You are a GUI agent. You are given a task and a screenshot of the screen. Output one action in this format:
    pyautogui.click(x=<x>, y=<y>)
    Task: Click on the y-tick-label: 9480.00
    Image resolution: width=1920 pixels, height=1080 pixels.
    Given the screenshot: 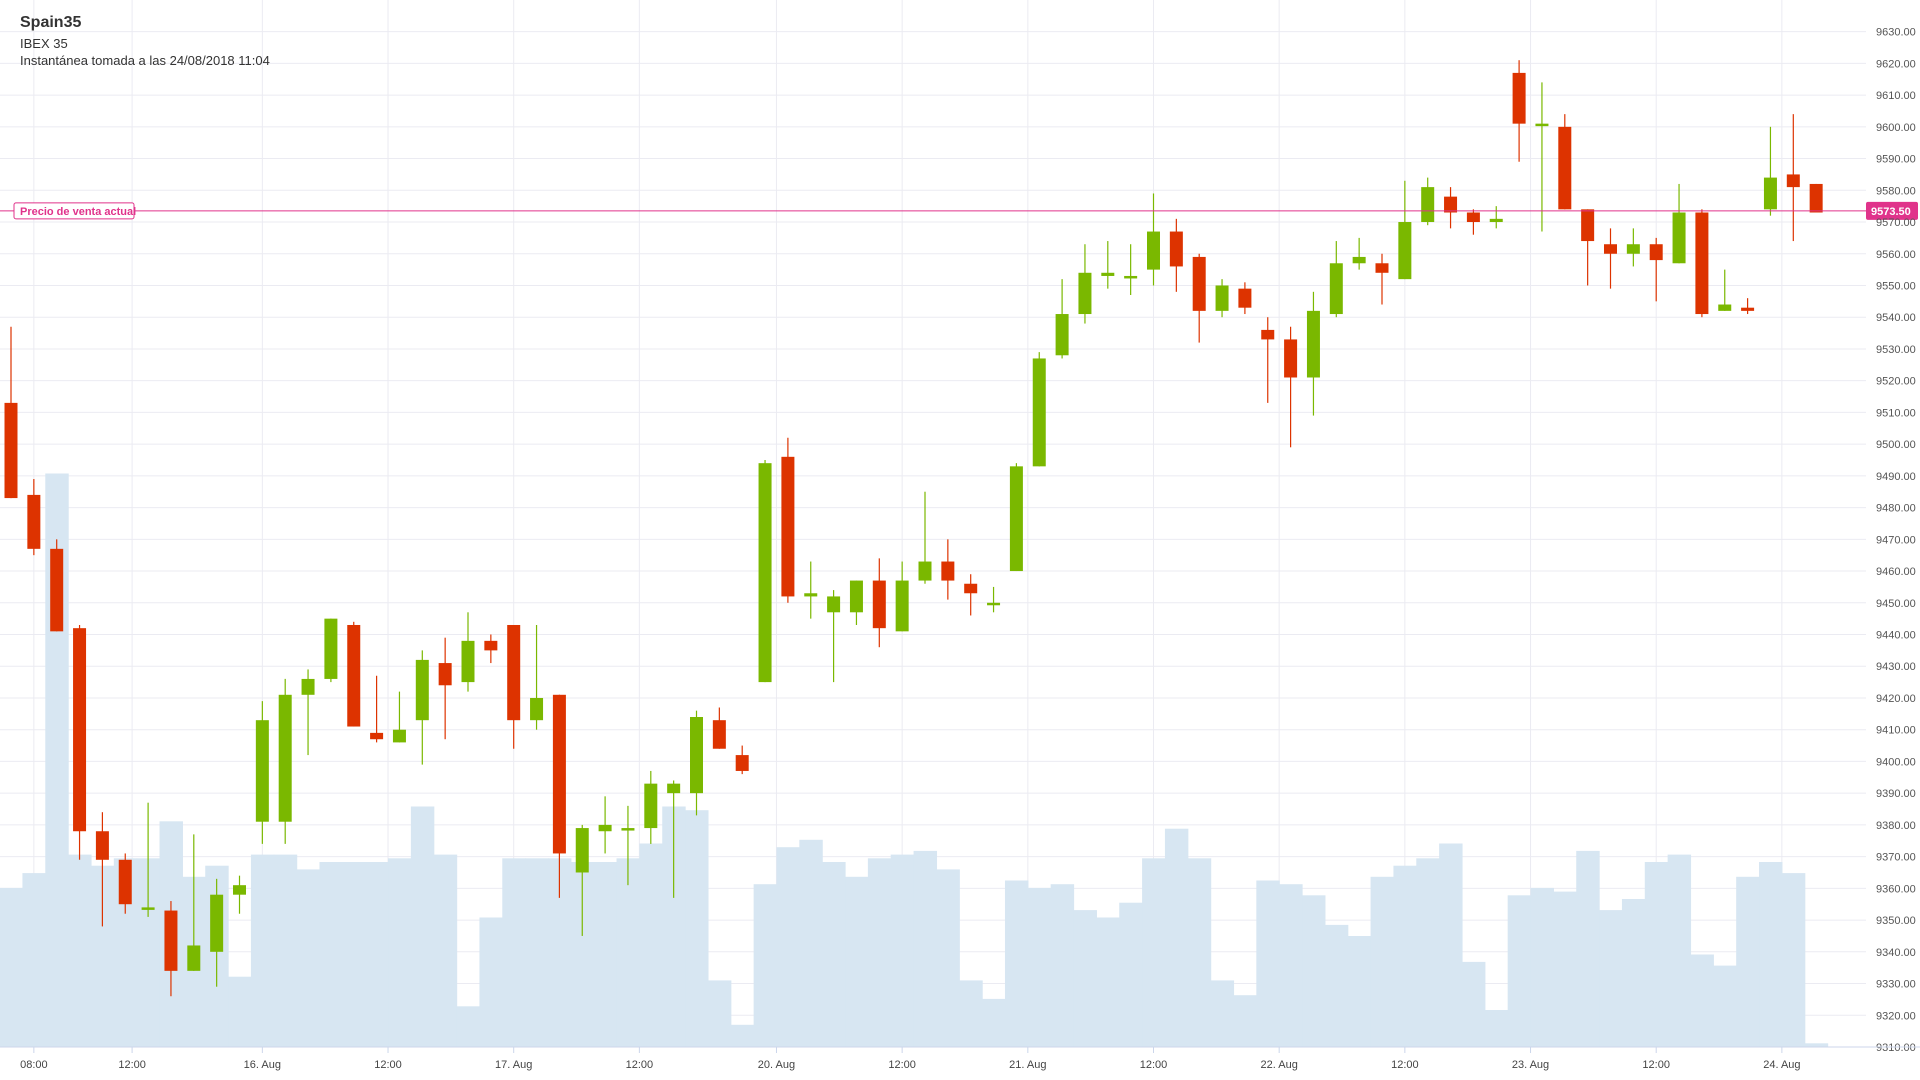 What is the action you would take?
    pyautogui.click(x=1896, y=509)
    